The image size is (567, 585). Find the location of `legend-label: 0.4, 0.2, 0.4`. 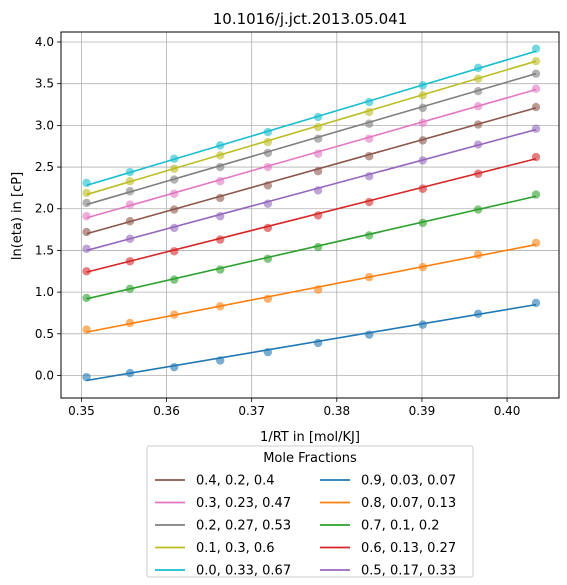

legend-label: 0.4, 0.2, 0.4 is located at coordinates (235, 481).